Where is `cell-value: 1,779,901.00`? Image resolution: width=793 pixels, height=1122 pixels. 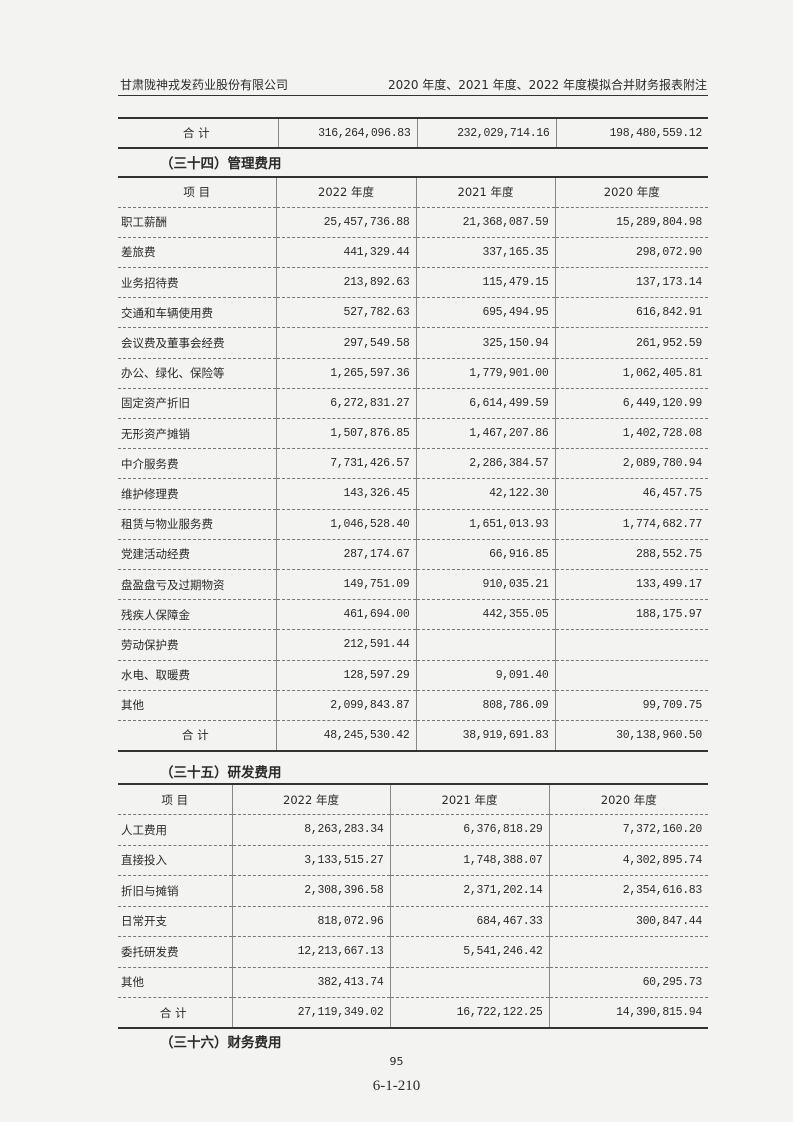
cell-value: 1,779,901.00 is located at coordinates (485, 373).